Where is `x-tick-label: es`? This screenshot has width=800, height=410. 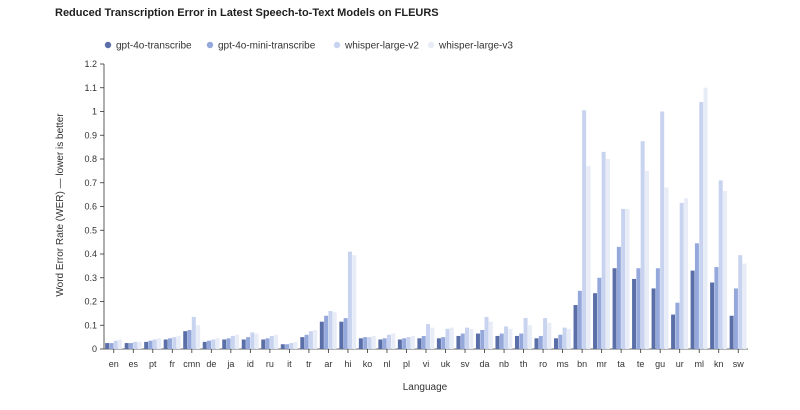 x-tick-label: es is located at coordinates (134, 364).